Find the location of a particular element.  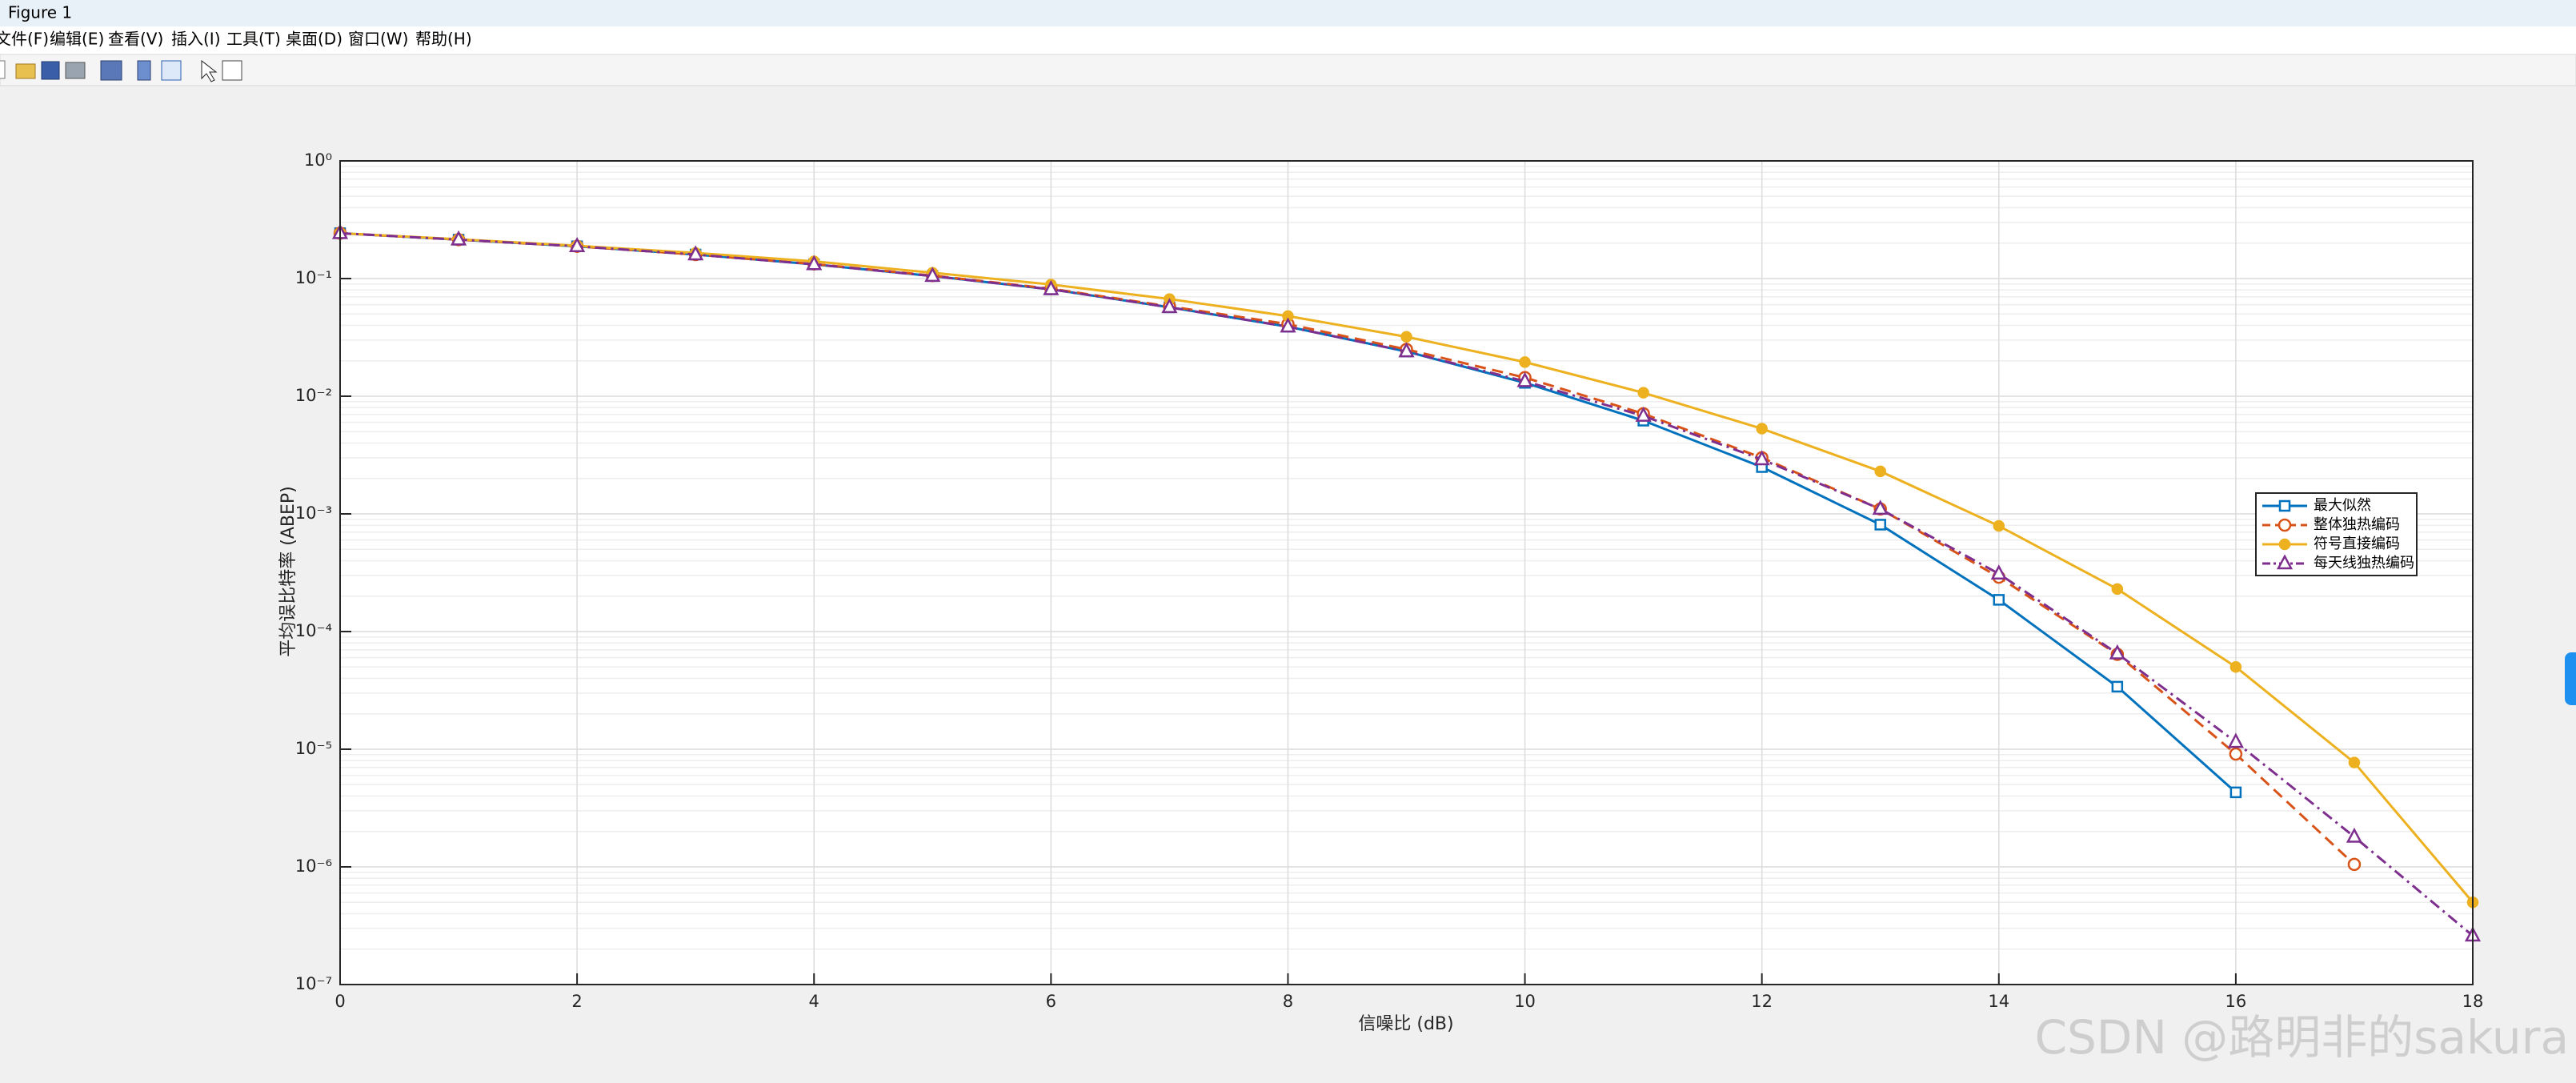

y-tick-label: 10⁻⁶ is located at coordinates (313, 866).